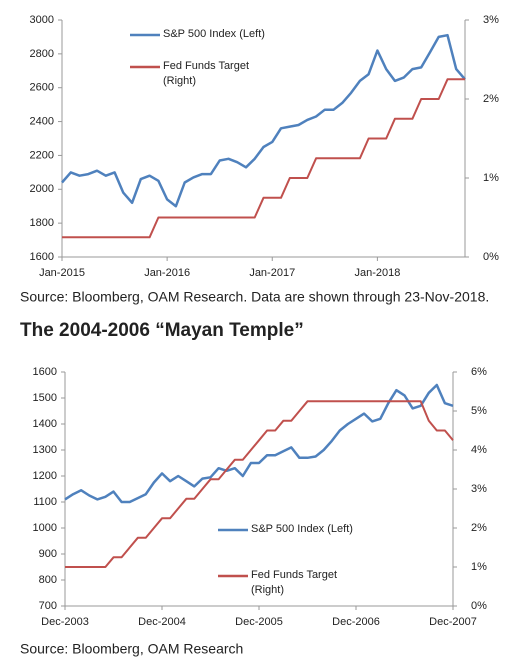  What do you see at coordinates (45, 424) in the screenshot?
I see `y-tick-label: 1400` at bounding box center [45, 424].